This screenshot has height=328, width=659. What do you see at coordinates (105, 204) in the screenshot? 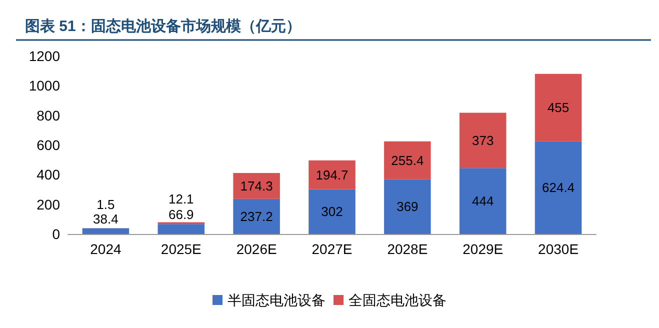
I see `data-label: 1.5` at bounding box center [105, 204].